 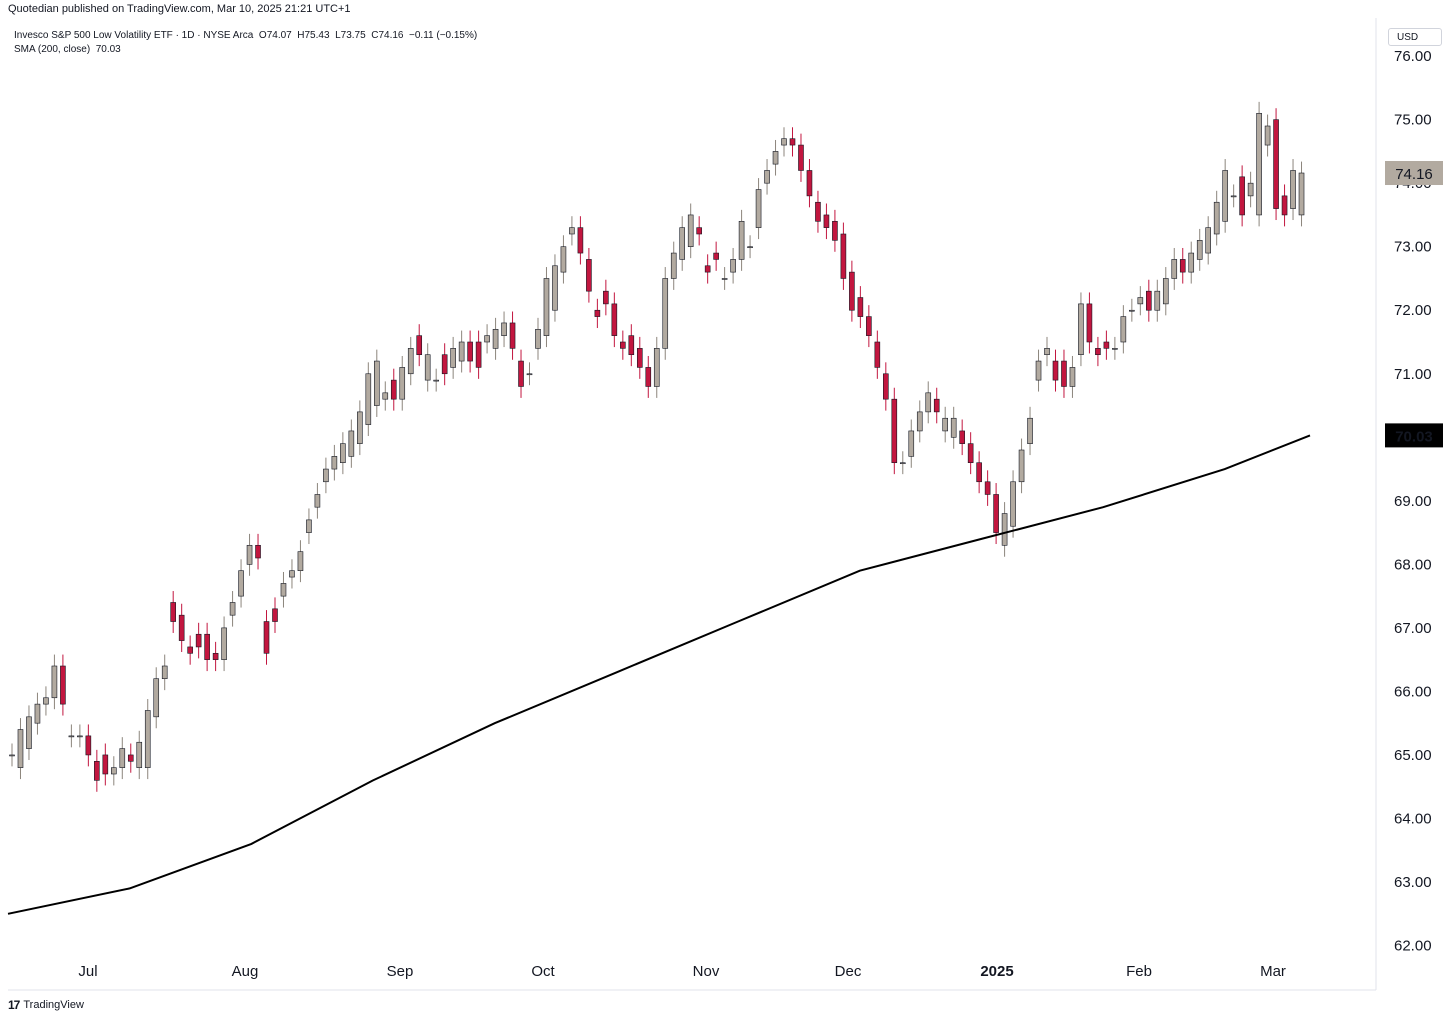 What do you see at coordinates (46, 1005) in the screenshot?
I see `tradingview-logo: 17 TradingView` at bounding box center [46, 1005].